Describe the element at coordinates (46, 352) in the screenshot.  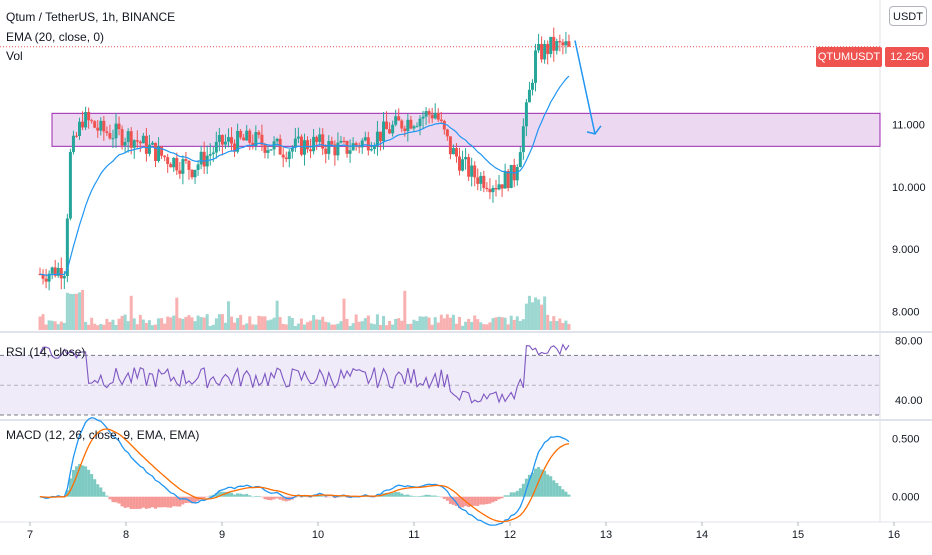
I see `rsi-legend: RSI (14, close)` at that location.